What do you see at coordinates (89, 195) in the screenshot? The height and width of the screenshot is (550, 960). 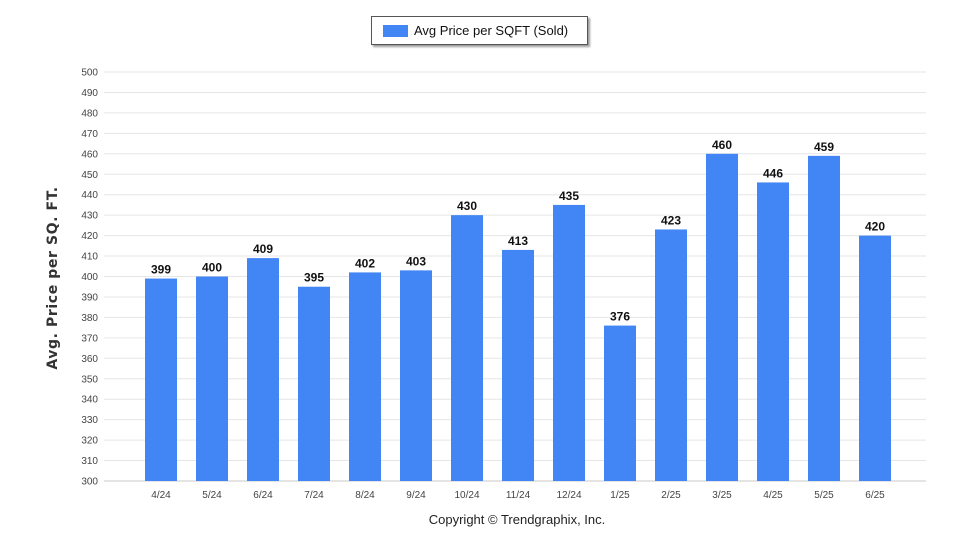 I see `y-tick-label: 440` at bounding box center [89, 195].